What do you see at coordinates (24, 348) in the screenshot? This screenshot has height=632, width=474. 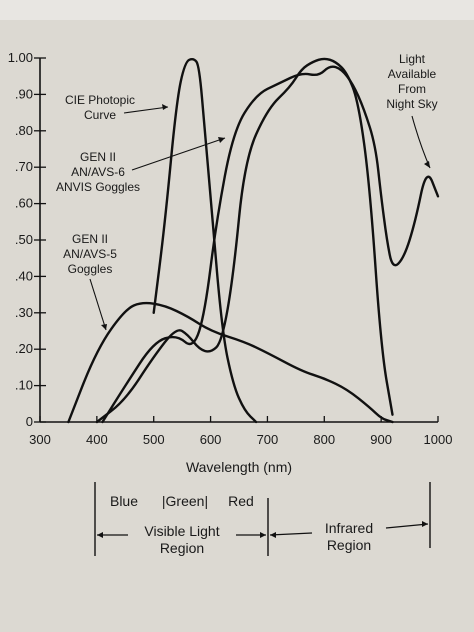 I see `y-tick-label: .20` at bounding box center [24, 348].